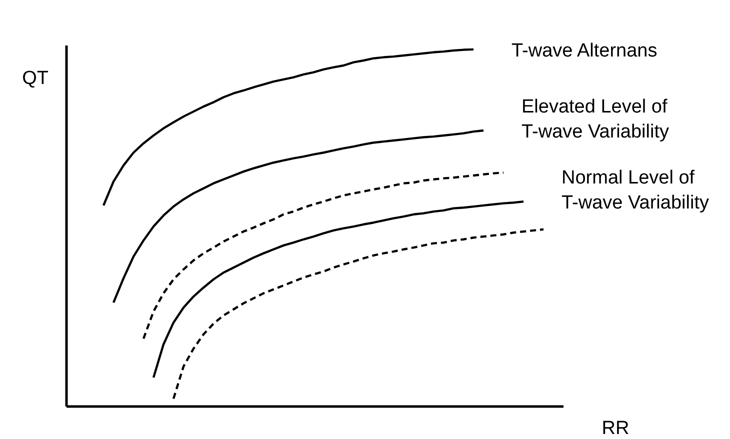 The image size is (730, 439). I want to click on x-axis-title: RR, so click(616, 428).